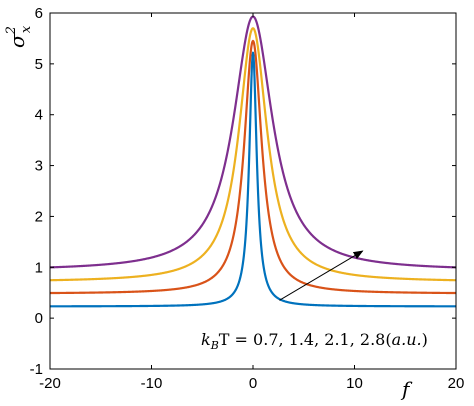 The image size is (474, 406). Describe the element at coordinates (26, 29) in the screenshot. I see `y-axis-label-sub: x` at that location.